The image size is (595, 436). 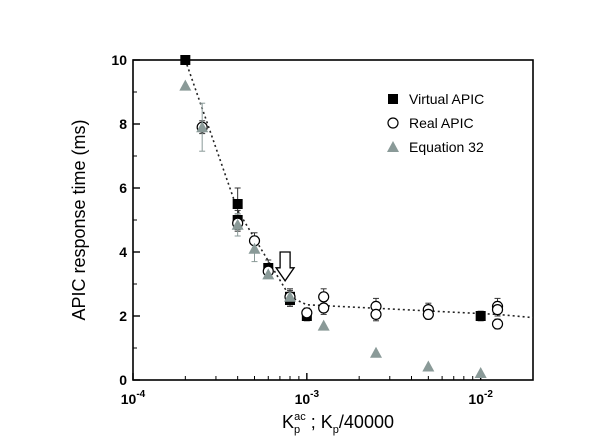 I want to click on y-tick-label: 0, so click(x=123, y=380).